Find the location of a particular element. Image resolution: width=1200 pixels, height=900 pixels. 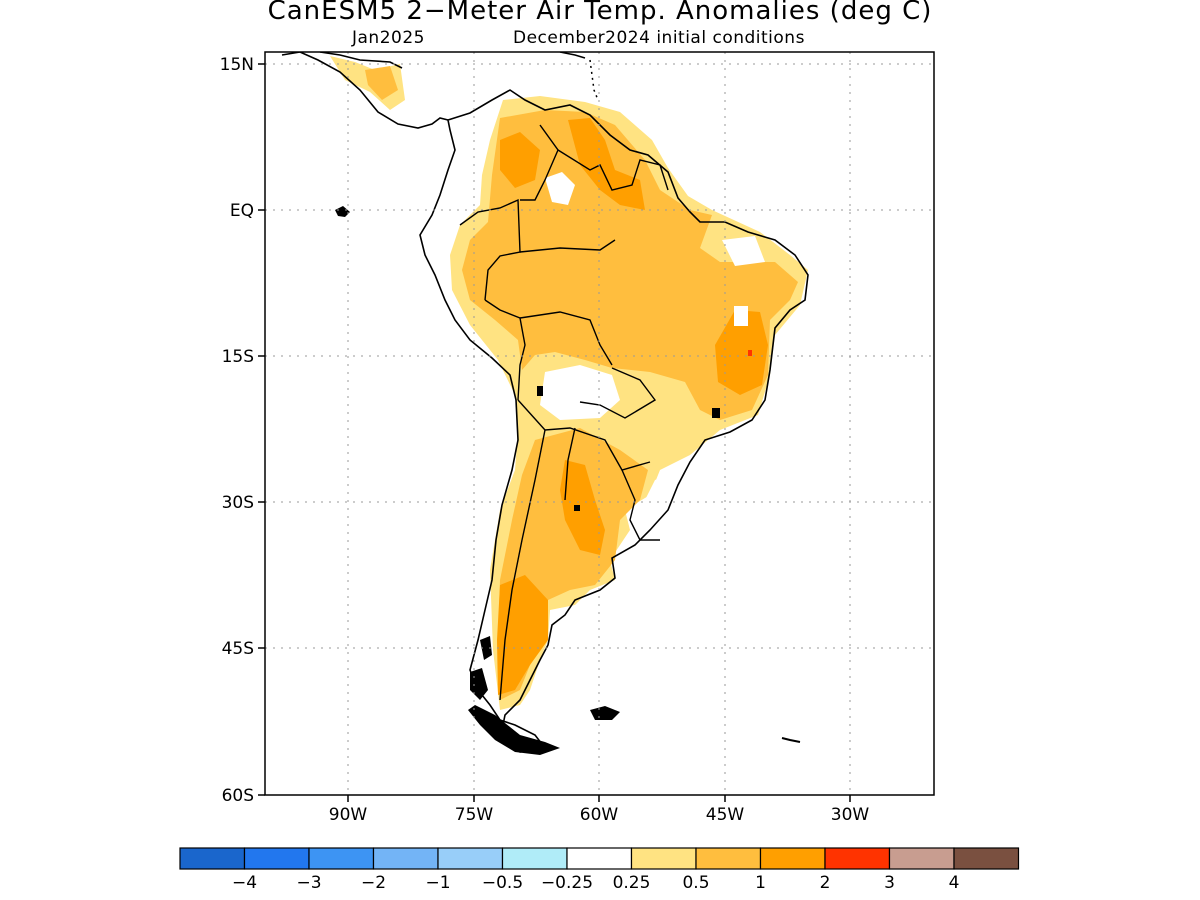

lat-label-30s: 30S is located at coordinates (238, 503).